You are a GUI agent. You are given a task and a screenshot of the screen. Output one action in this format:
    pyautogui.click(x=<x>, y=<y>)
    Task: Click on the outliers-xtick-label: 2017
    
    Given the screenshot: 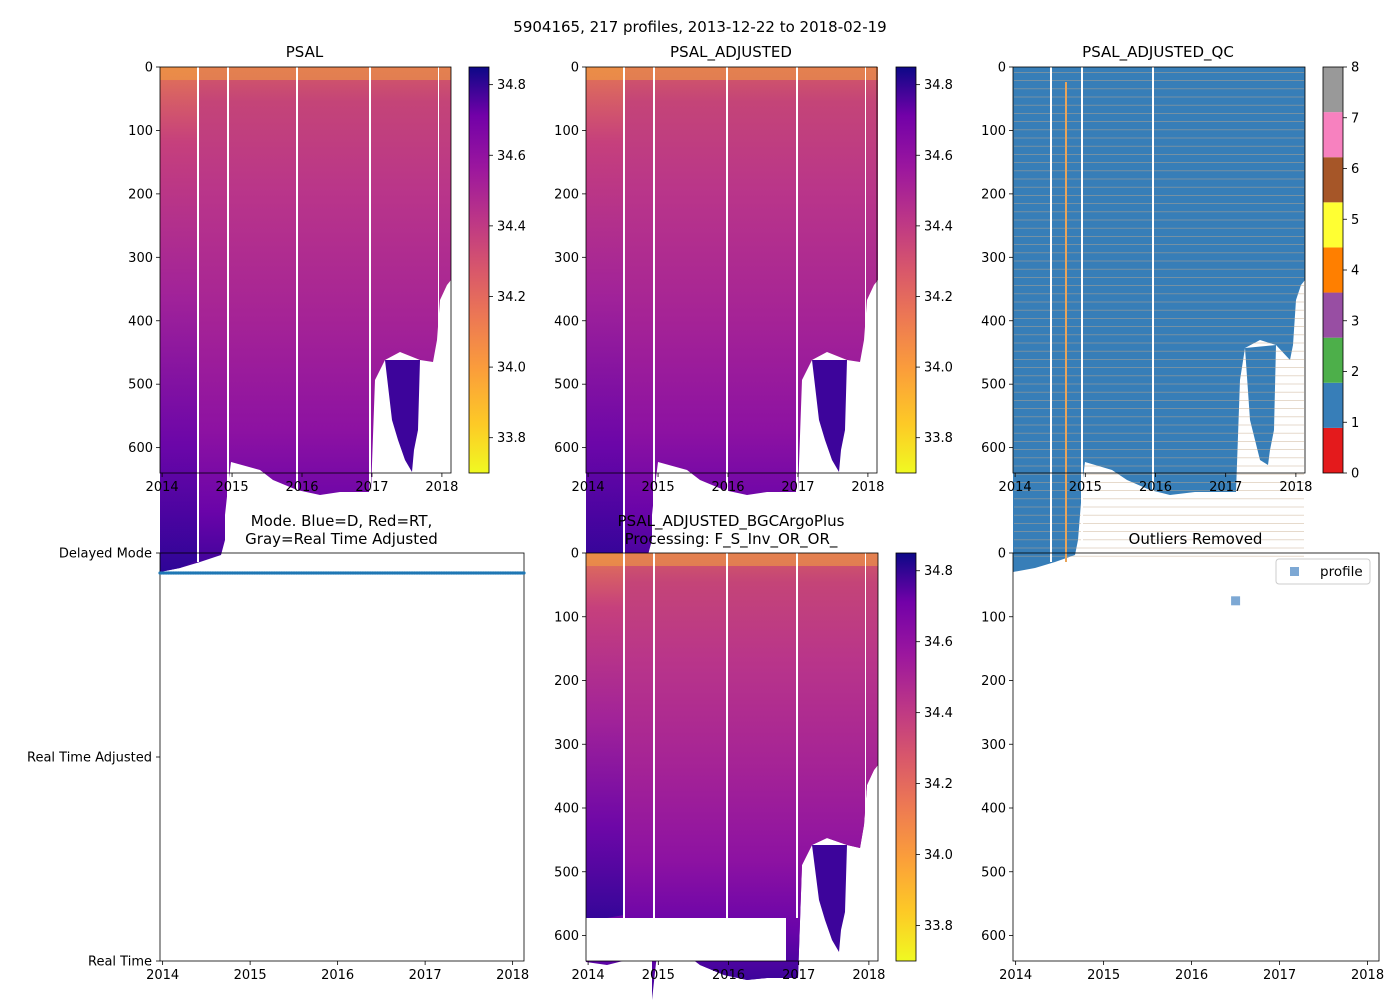 What is the action you would take?
    pyautogui.click(x=1279, y=975)
    